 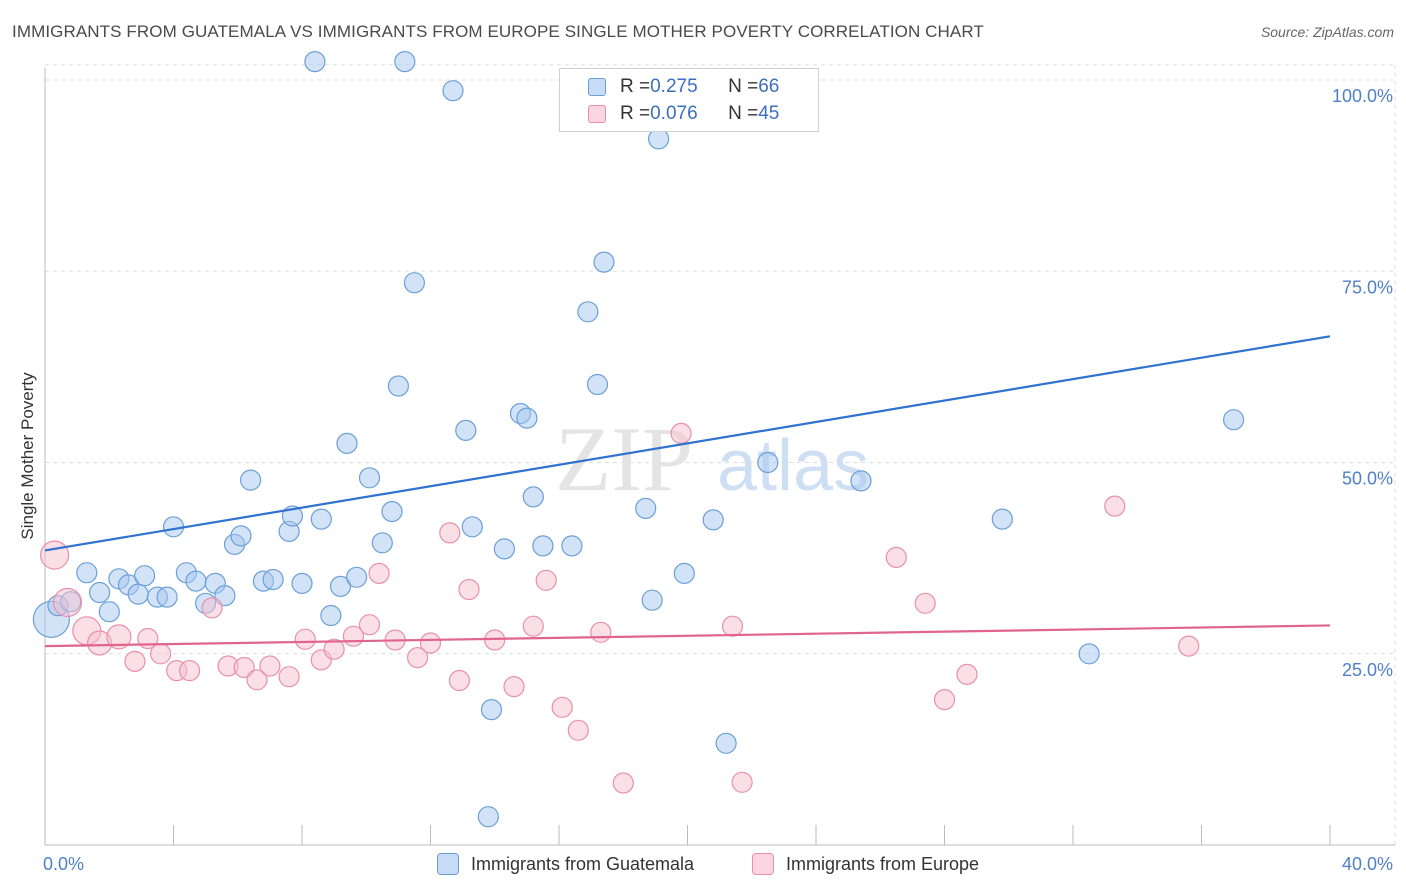 What do you see at coordinates (687, 636) in the screenshot?
I see `trend-line-europe` at bounding box center [687, 636].